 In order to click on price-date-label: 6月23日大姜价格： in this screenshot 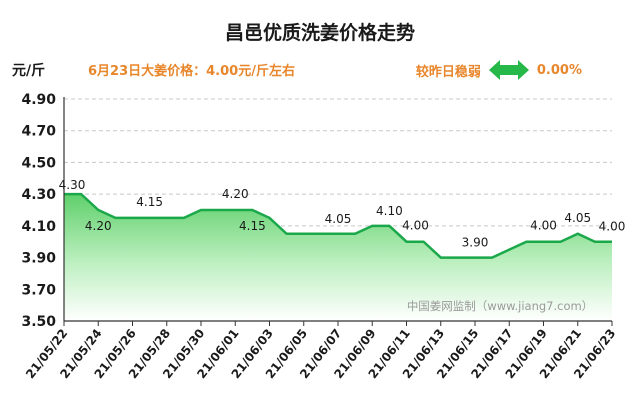, I will do `click(147, 71)`.